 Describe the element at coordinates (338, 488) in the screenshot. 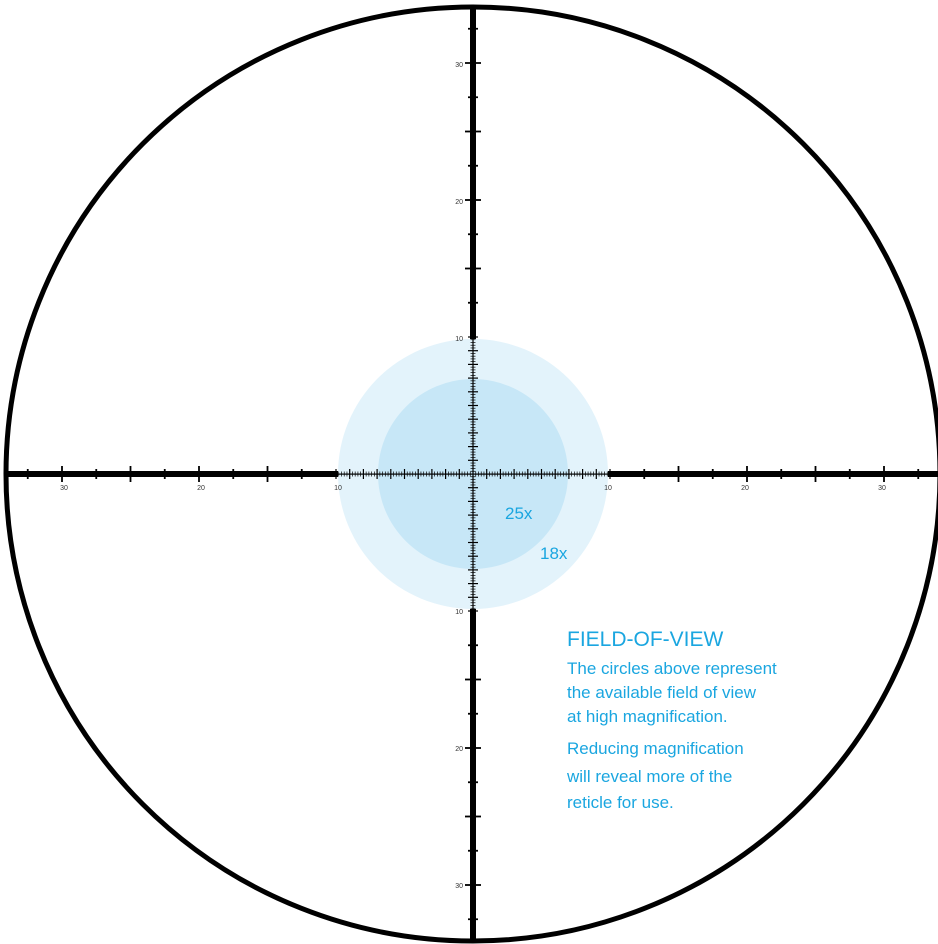

I see `x-label-left-10: 10` at that location.